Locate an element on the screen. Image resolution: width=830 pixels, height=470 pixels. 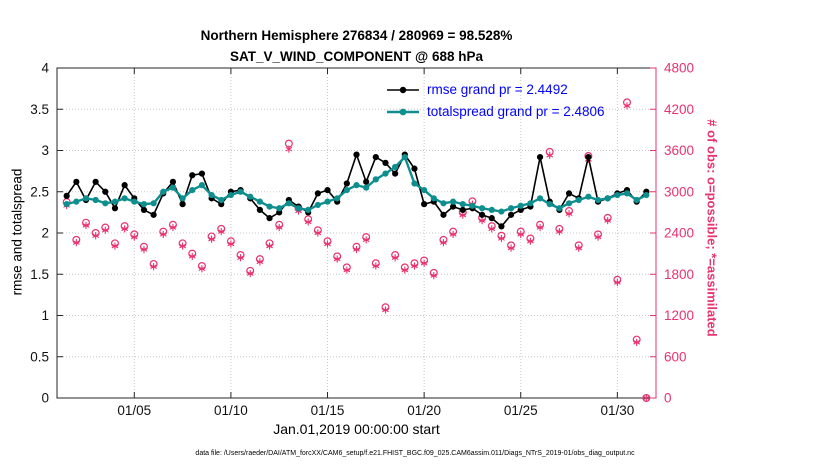
y-tick-label-left: 4 is located at coordinates (45, 68).